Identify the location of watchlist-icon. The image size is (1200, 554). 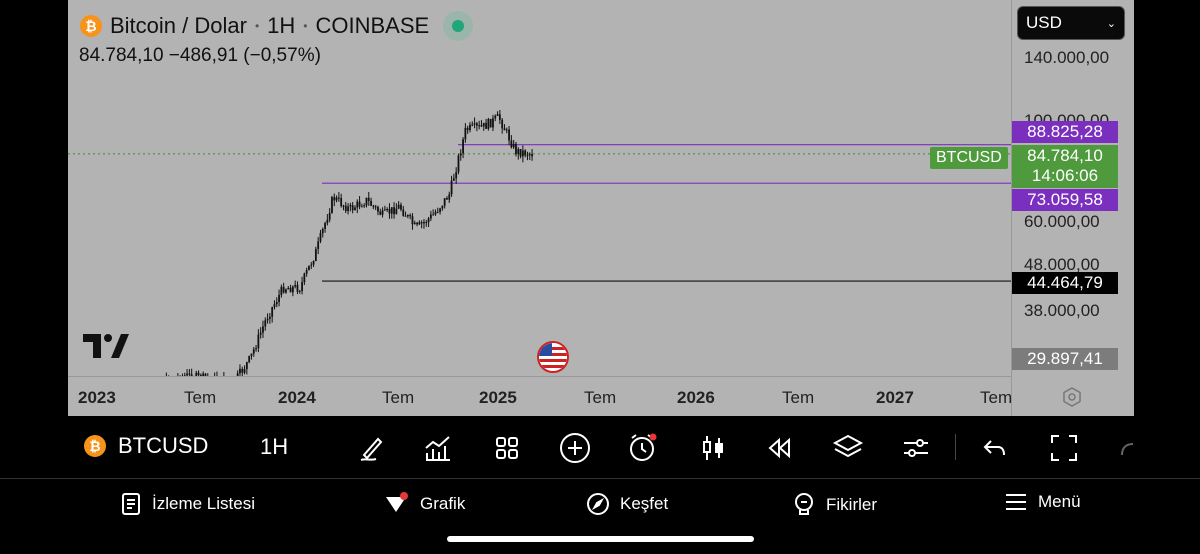
(131, 504).